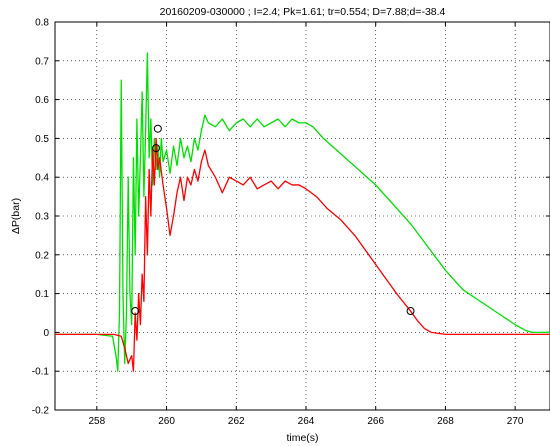 This screenshot has width=550, height=446. Describe the element at coordinates (16, 216) in the screenshot. I see `y-axis-label: ΔP(bar)` at that location.